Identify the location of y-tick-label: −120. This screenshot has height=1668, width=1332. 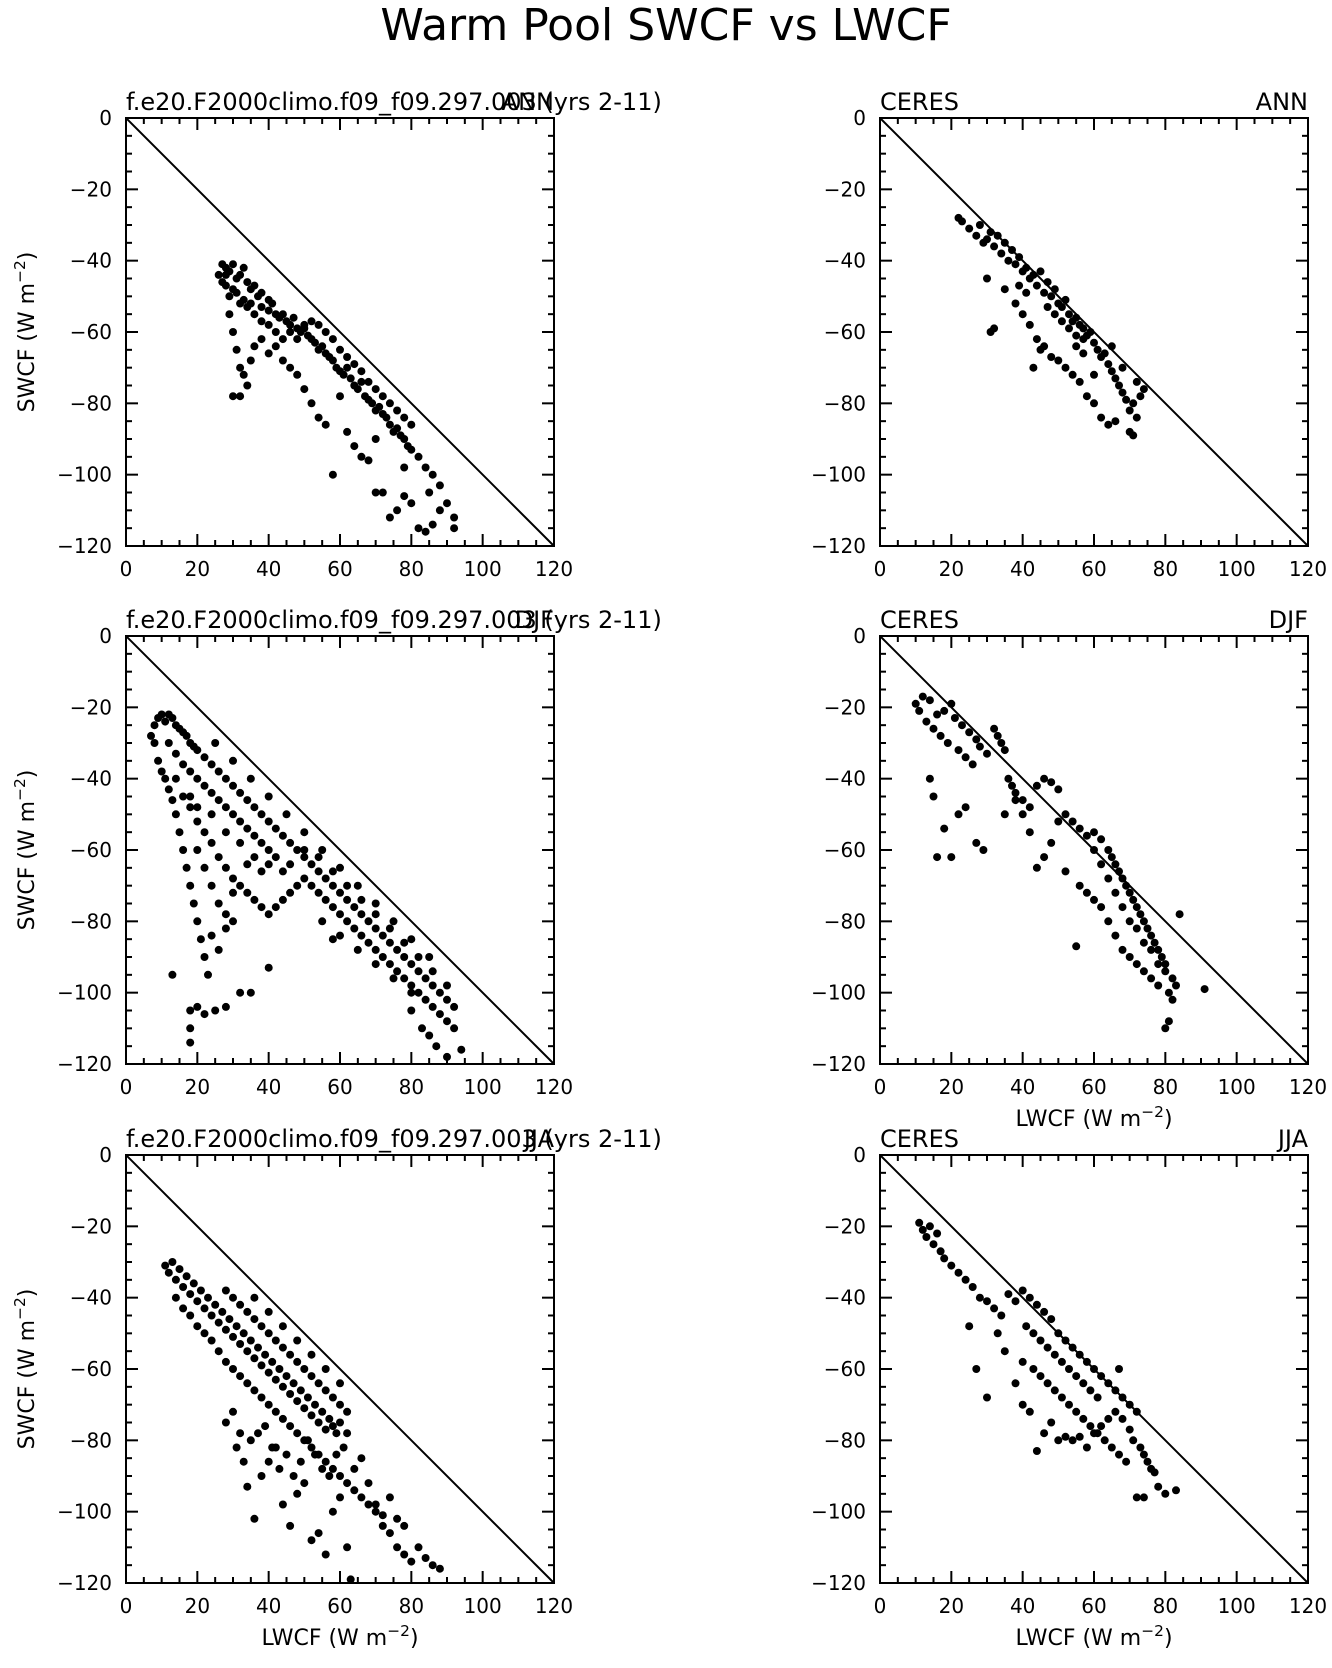
(838, 546).